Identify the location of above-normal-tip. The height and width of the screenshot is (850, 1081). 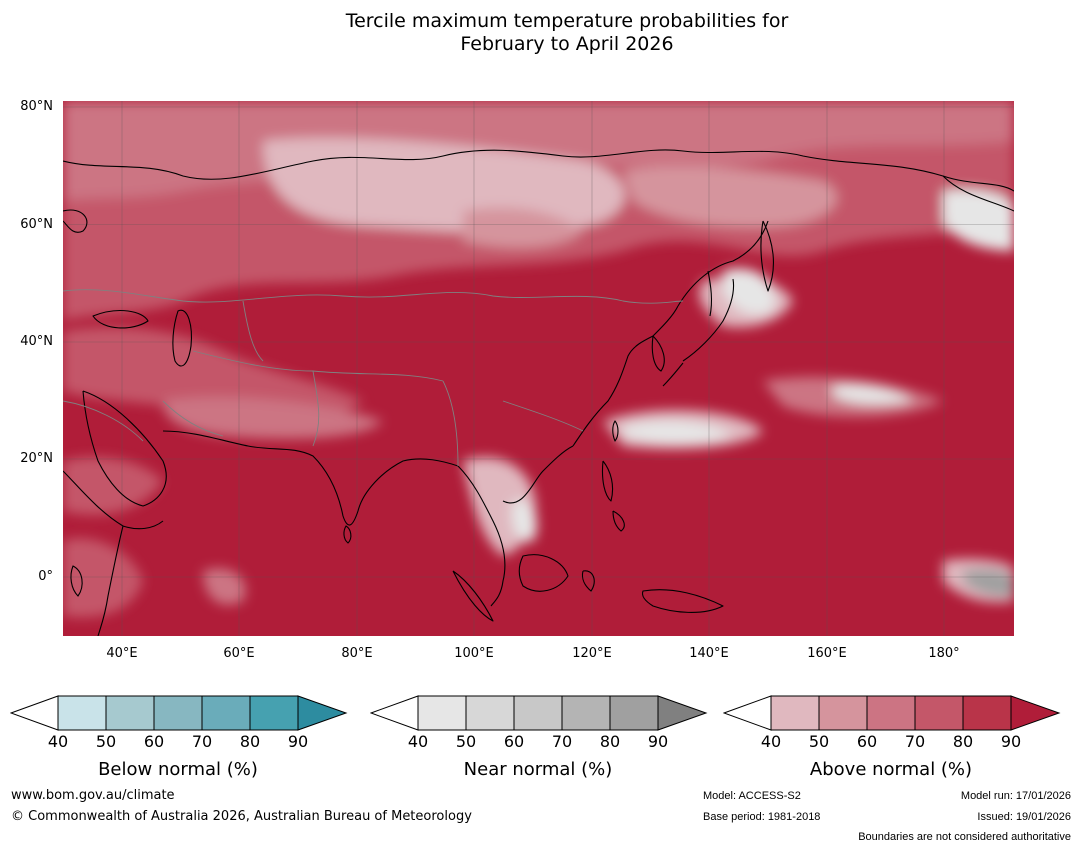
(1035, 713).